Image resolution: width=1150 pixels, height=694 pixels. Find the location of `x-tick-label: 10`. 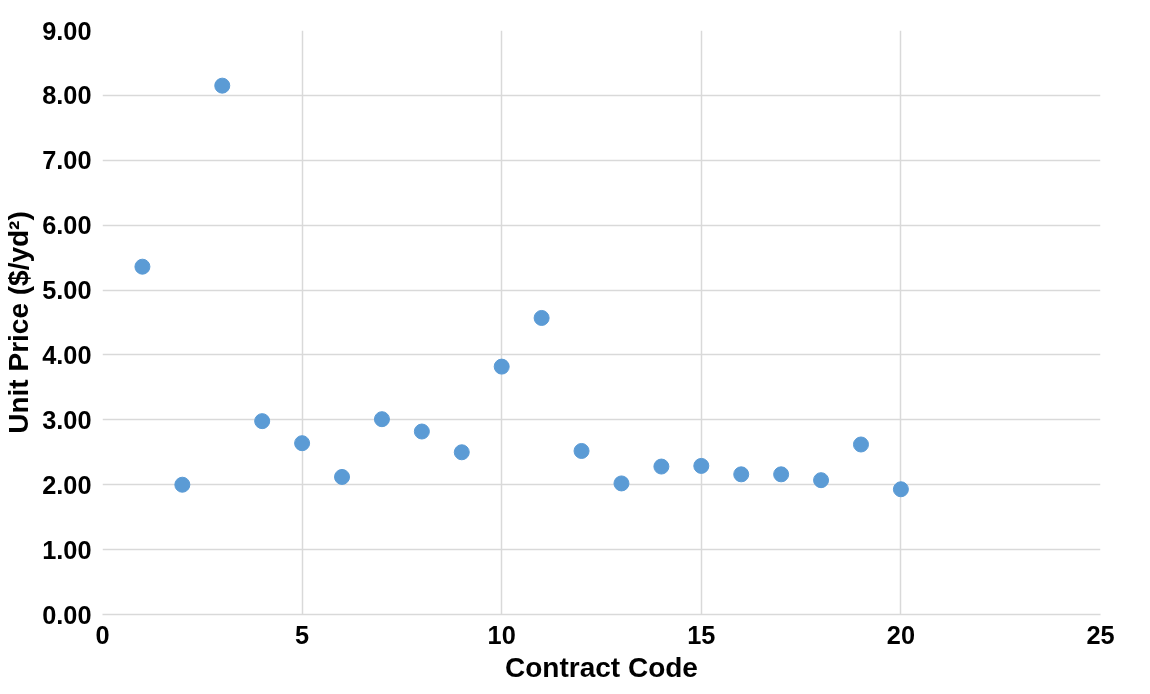

x-tick-label: 10 is located at coordinates (501, 634).